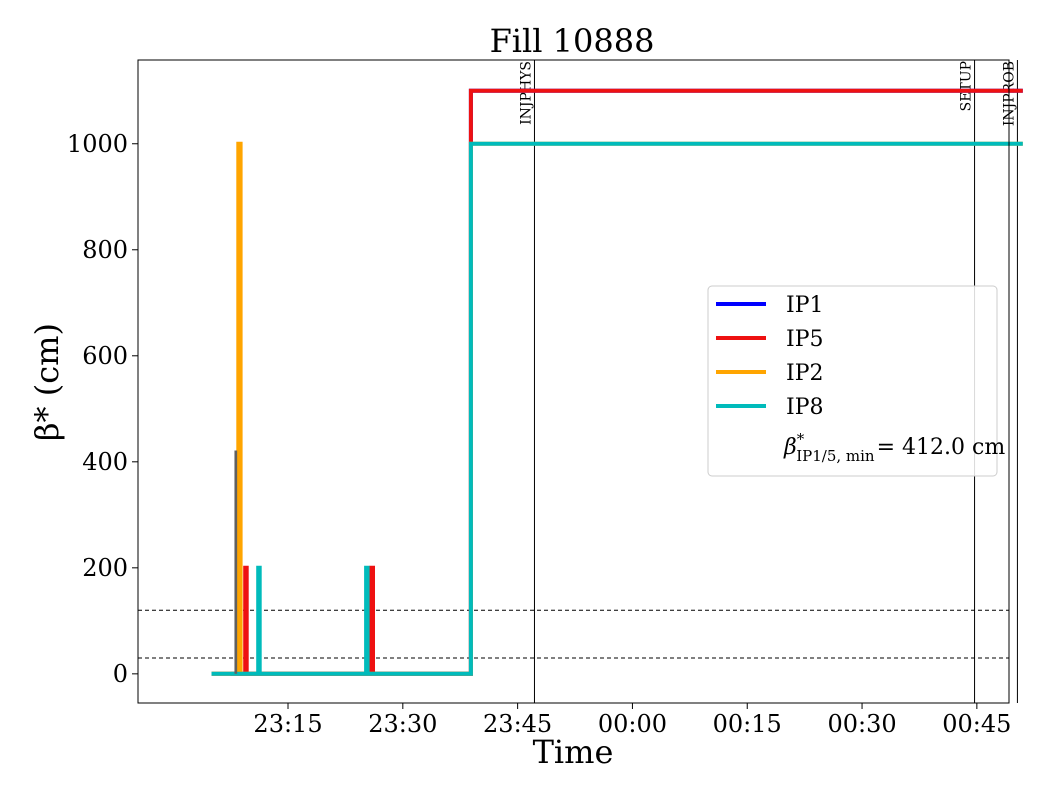 This screenshot has width=1040, height=800. I want to click on legend-beta-min: β* IP1/5, min= 412.0 cm, so click(894, 447).